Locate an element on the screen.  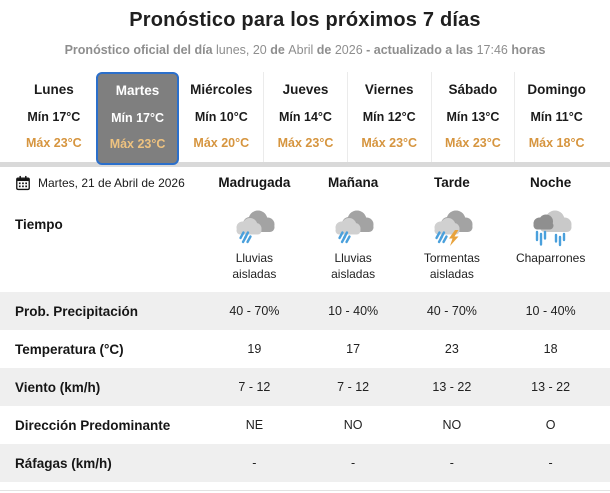
page-title: Pronóstico para los próximos 7 días is located at coordinates (305, 20).